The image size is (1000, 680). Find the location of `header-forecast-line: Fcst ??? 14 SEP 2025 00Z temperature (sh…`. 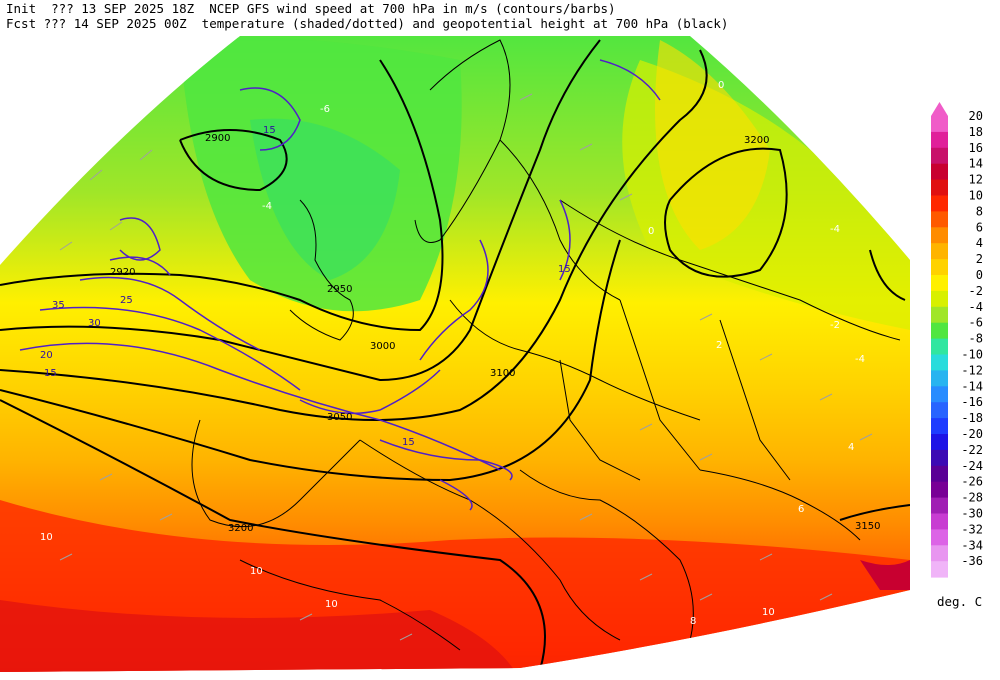

header-forecast-line: Fcst ??? 14 SEP 2025 00Z temperature (sh… is located at coordinates (367, 23).